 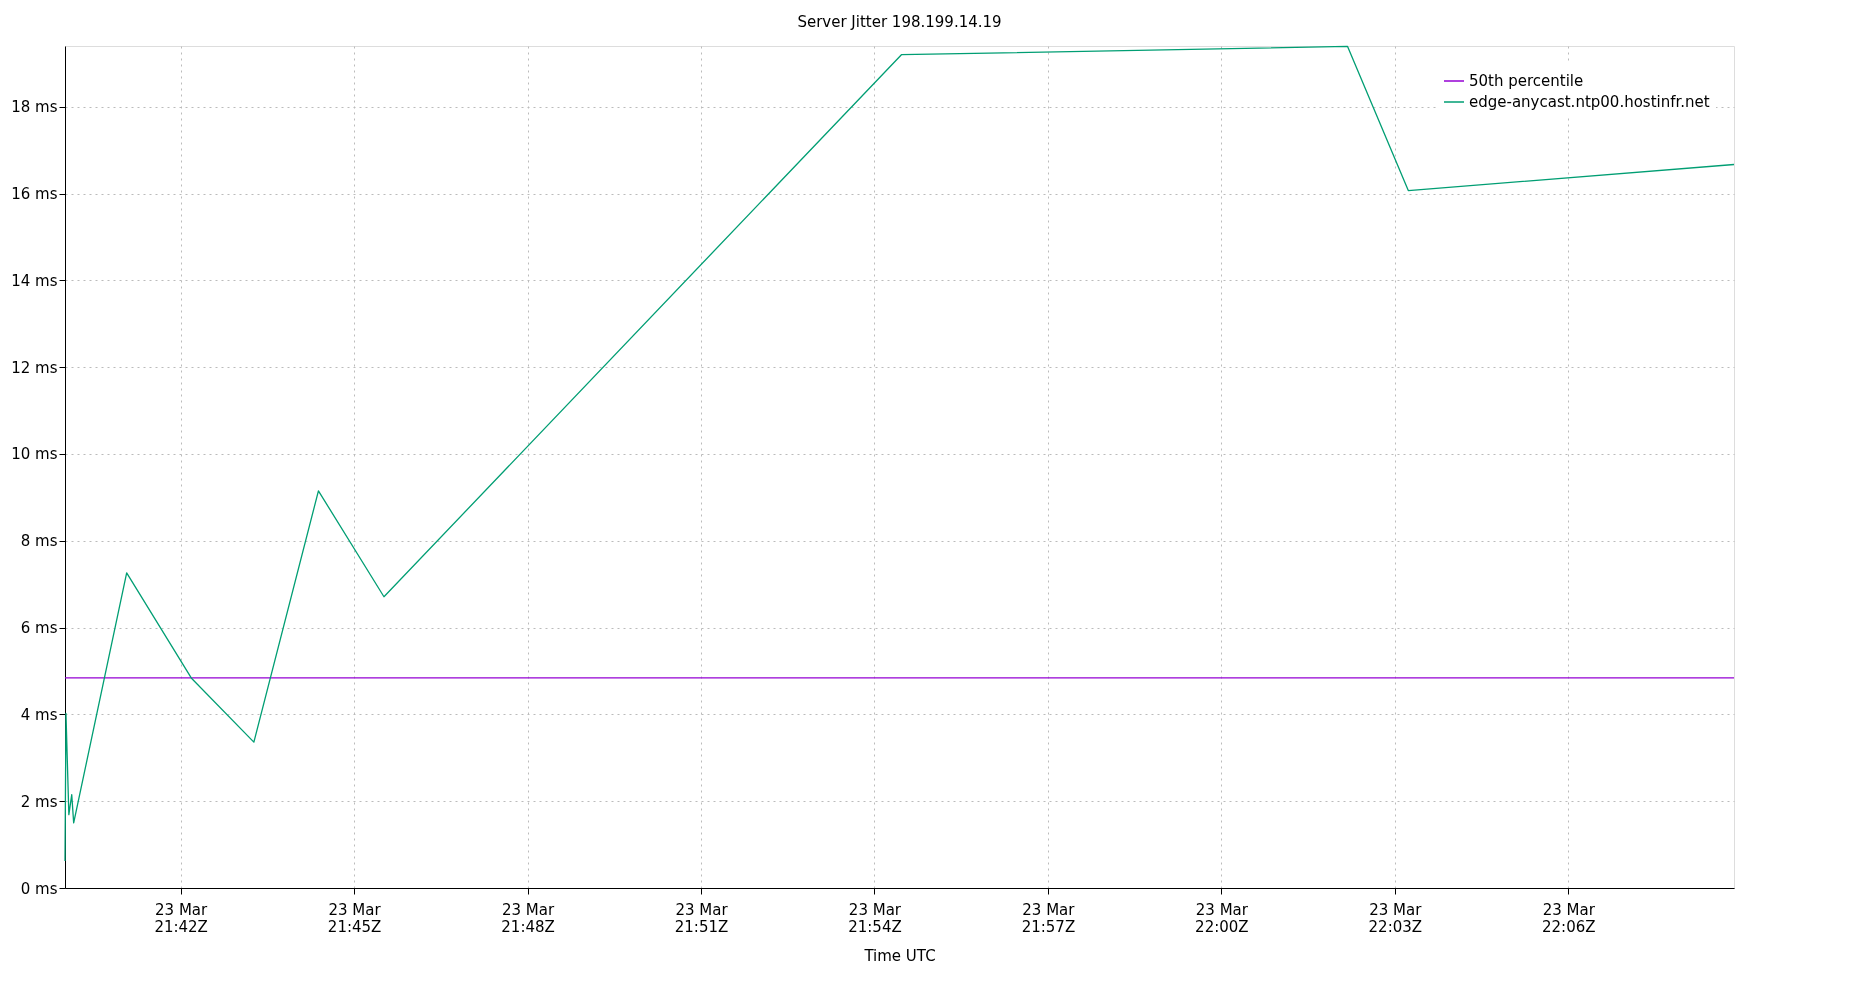 What do you see at coordinates (39, 714) in the screenshot?
I see `y-tick-label: 4 ms` at bounding box center [39, 714].